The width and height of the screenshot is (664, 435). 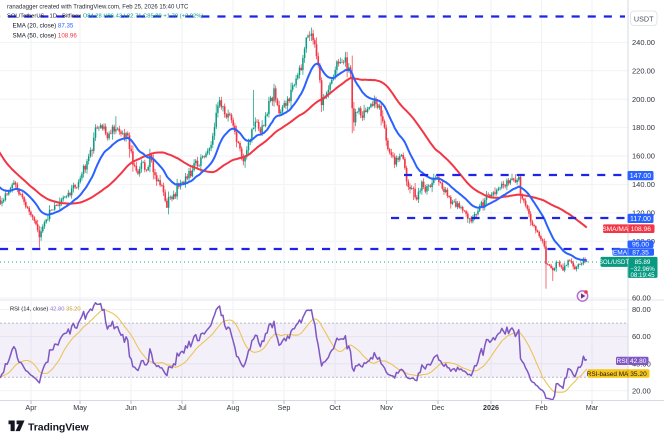 What do you see at coordinates (643, 42) in the screenshot?
I see `svg-text: 240.00` at bounding box center [643, 42].